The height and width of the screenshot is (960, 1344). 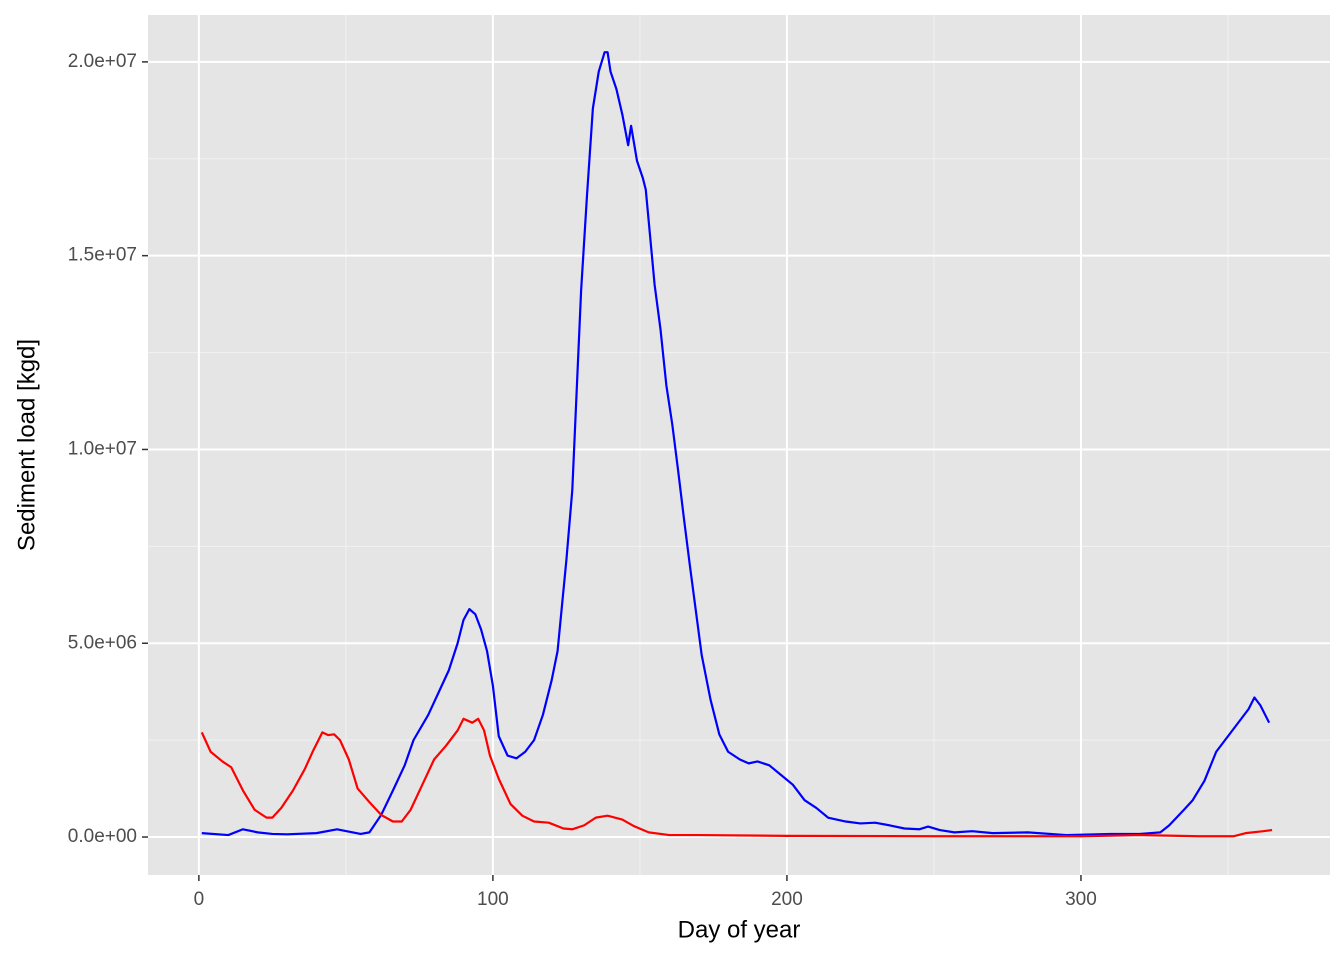 I want to click on y-axis-title: Sediment load [kgd], so click(x=26, y=445).